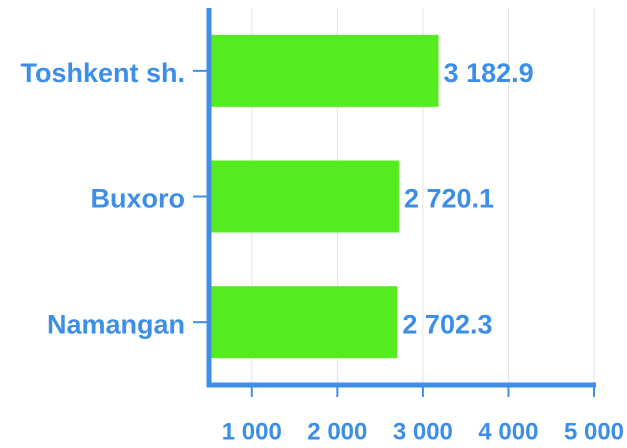  Describe the element at coordinates (508, 431) in the screenshot. I see `x-tick-label: 4 000` at that location.